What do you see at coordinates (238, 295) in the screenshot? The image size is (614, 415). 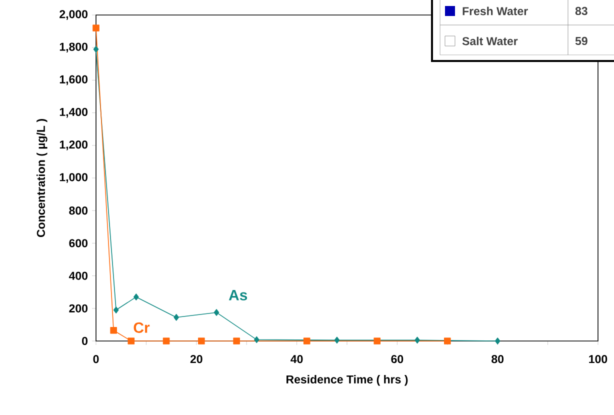 I see `series-label: As` at bounding box center [238, 295].